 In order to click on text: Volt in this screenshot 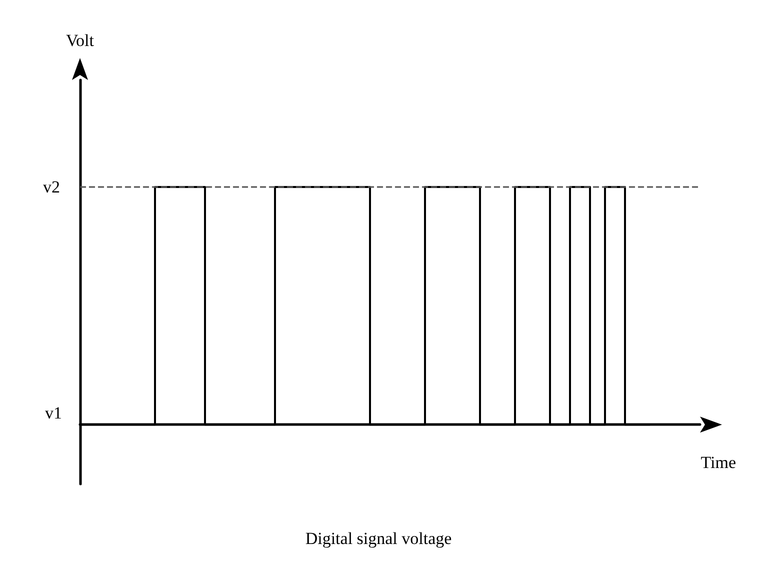, I will do `click(80, 40)`.